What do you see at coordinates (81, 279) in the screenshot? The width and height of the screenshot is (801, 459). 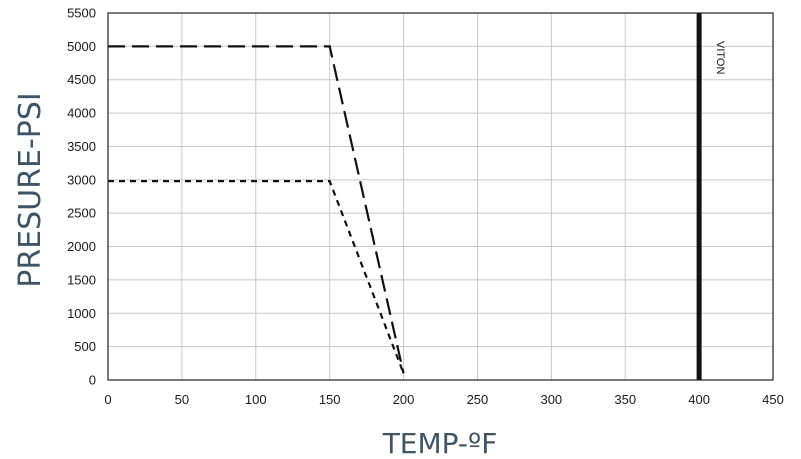 I see `y-tick-label-3: 1500` at bounding box center [81, 279].